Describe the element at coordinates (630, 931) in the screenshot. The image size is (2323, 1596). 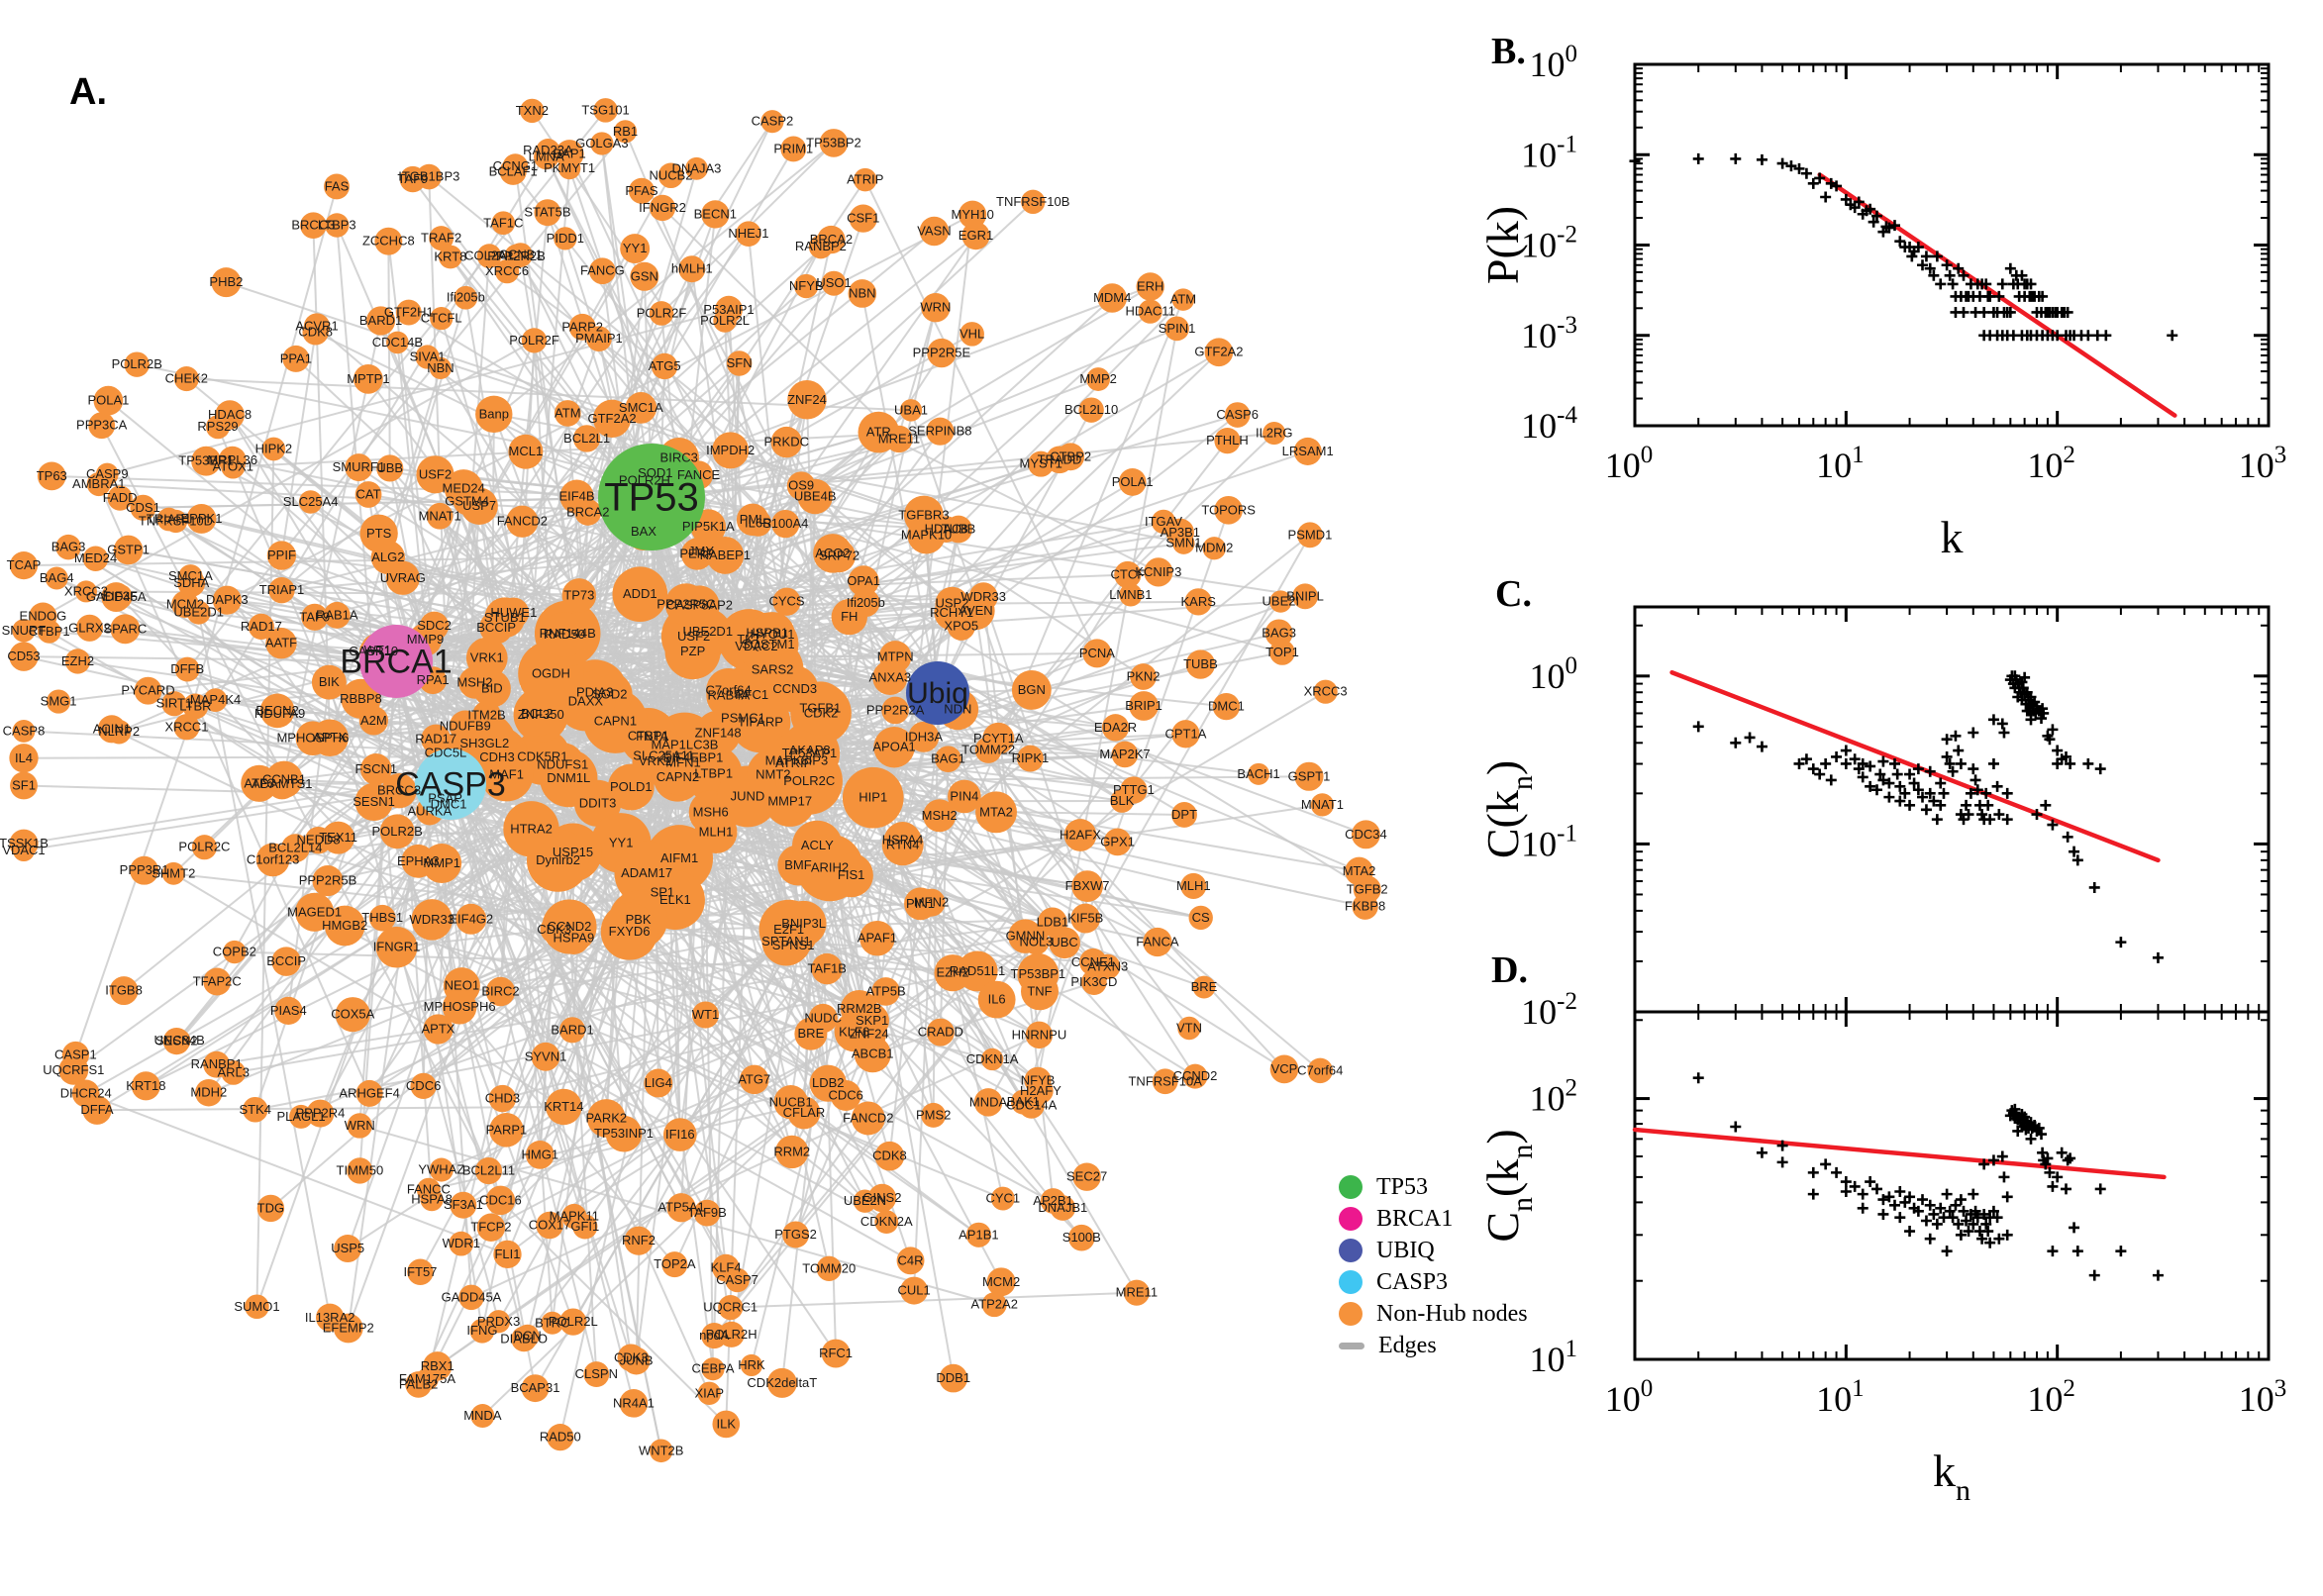
I see `gene-label: FXYD6` at that location.